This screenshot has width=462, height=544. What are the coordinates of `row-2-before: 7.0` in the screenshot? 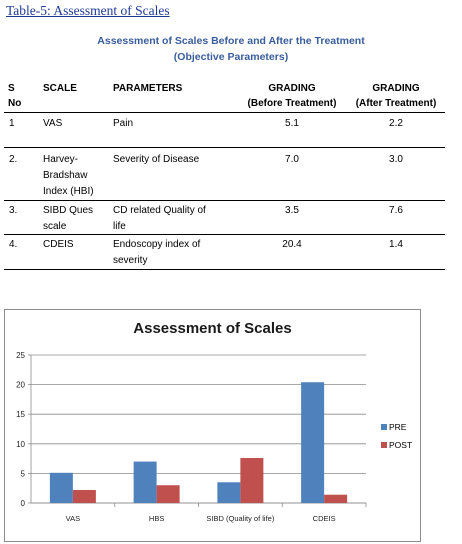 It's located at (292, 159).